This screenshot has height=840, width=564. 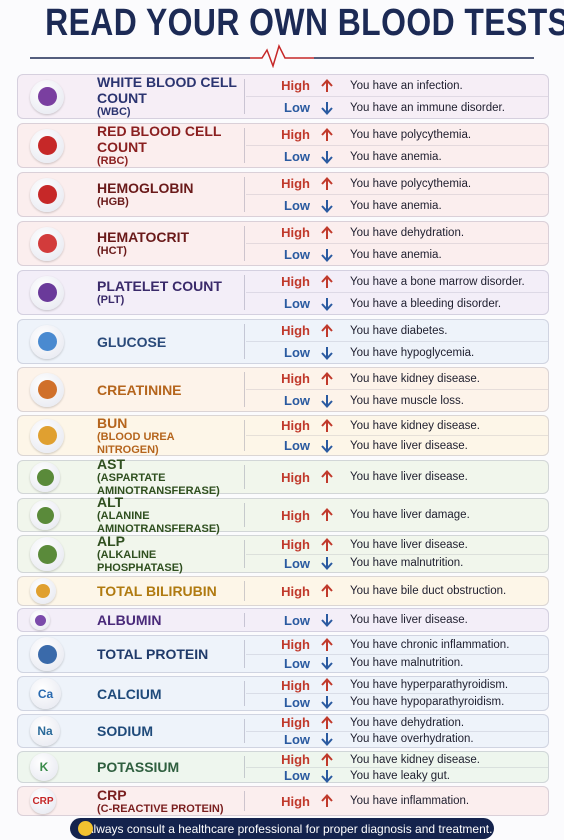 I want to click on result-row: High You have a bone marrow disorder., so click(x=397, y=281).